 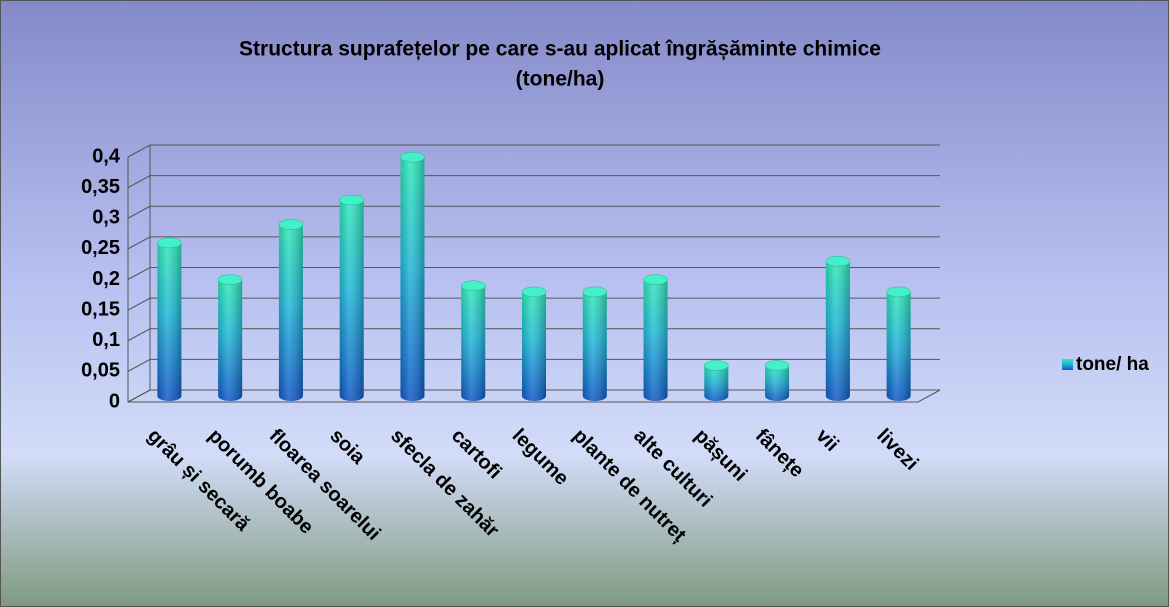 What do you see at coordinates (100, 187) in the screenshot?
I see `y-tick-label: 0,35` at bounding box center [100, 187].